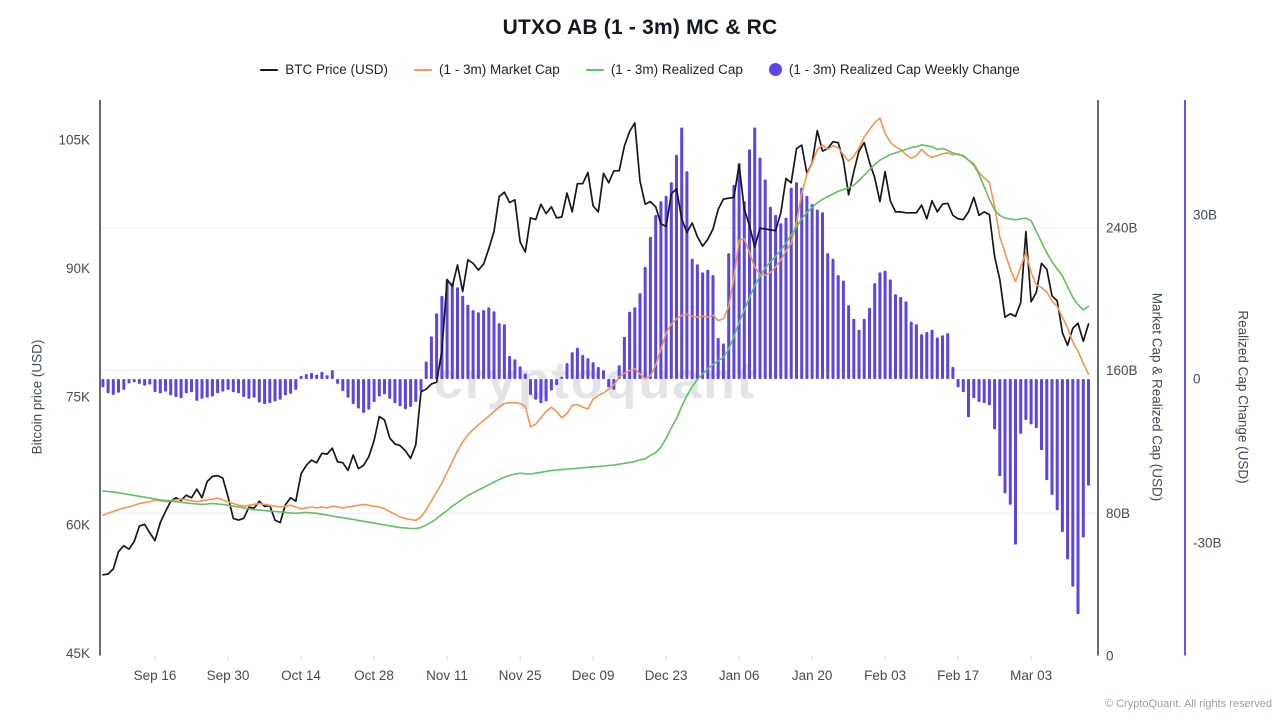 The image size is (1280, 720). I want to click on price-tick-label: 75K, so click(78, 396).